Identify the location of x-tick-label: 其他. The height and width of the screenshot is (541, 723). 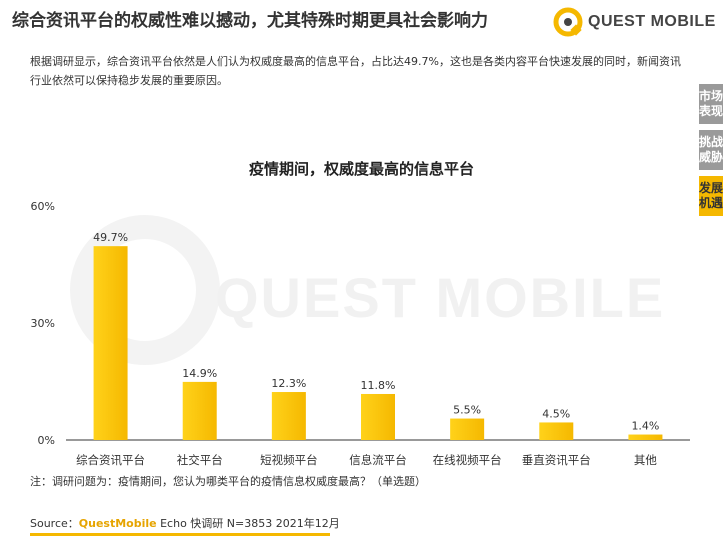
(645, 460).